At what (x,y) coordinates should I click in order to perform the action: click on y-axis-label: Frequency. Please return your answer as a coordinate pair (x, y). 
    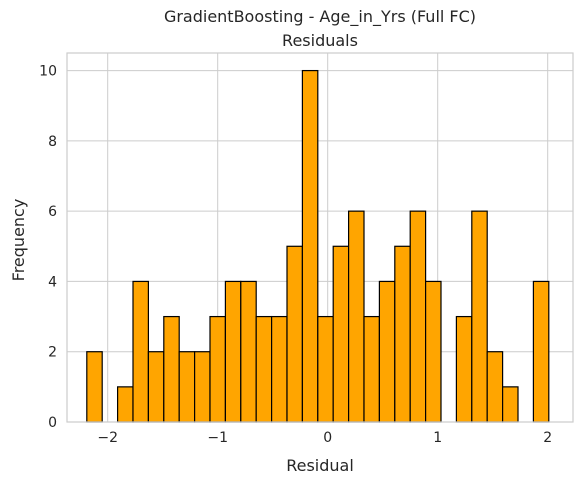
    Looking at the image, I should click on (18, 240).